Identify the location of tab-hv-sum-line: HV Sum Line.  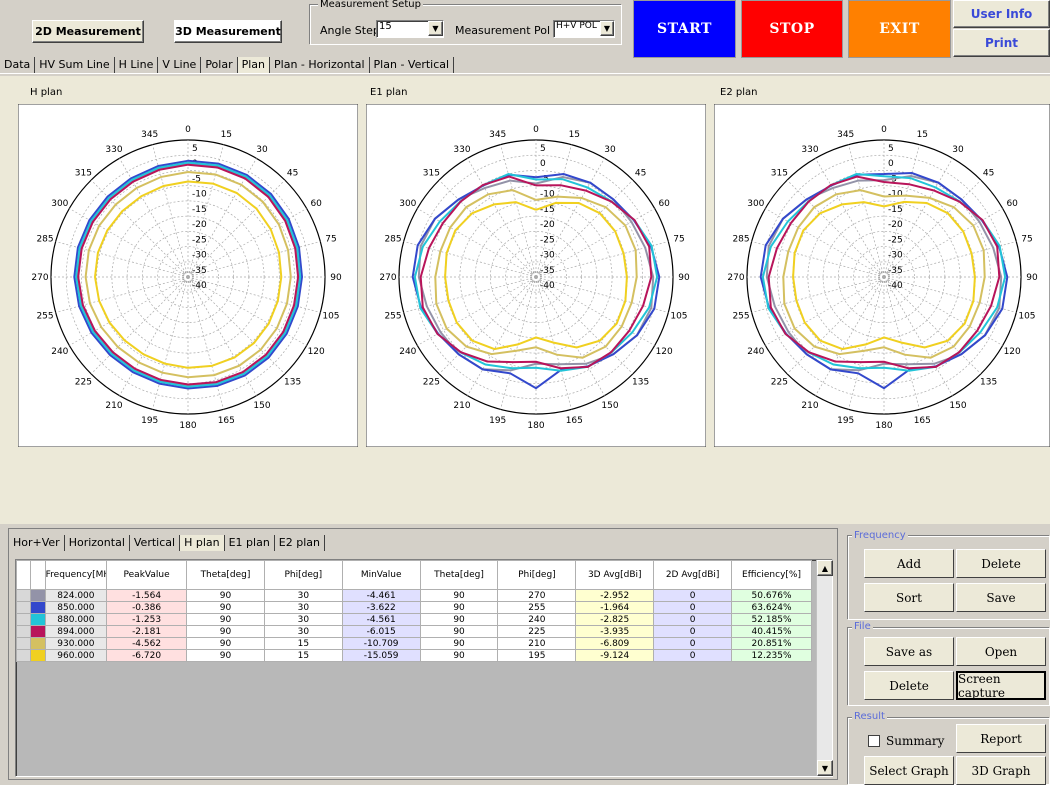
(75, 65).